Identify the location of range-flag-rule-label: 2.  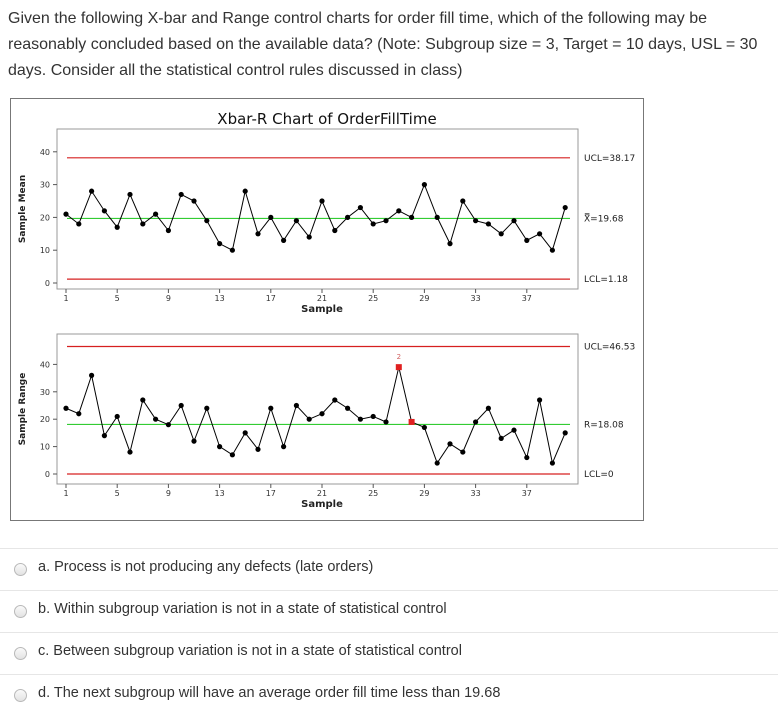
(399, 357).